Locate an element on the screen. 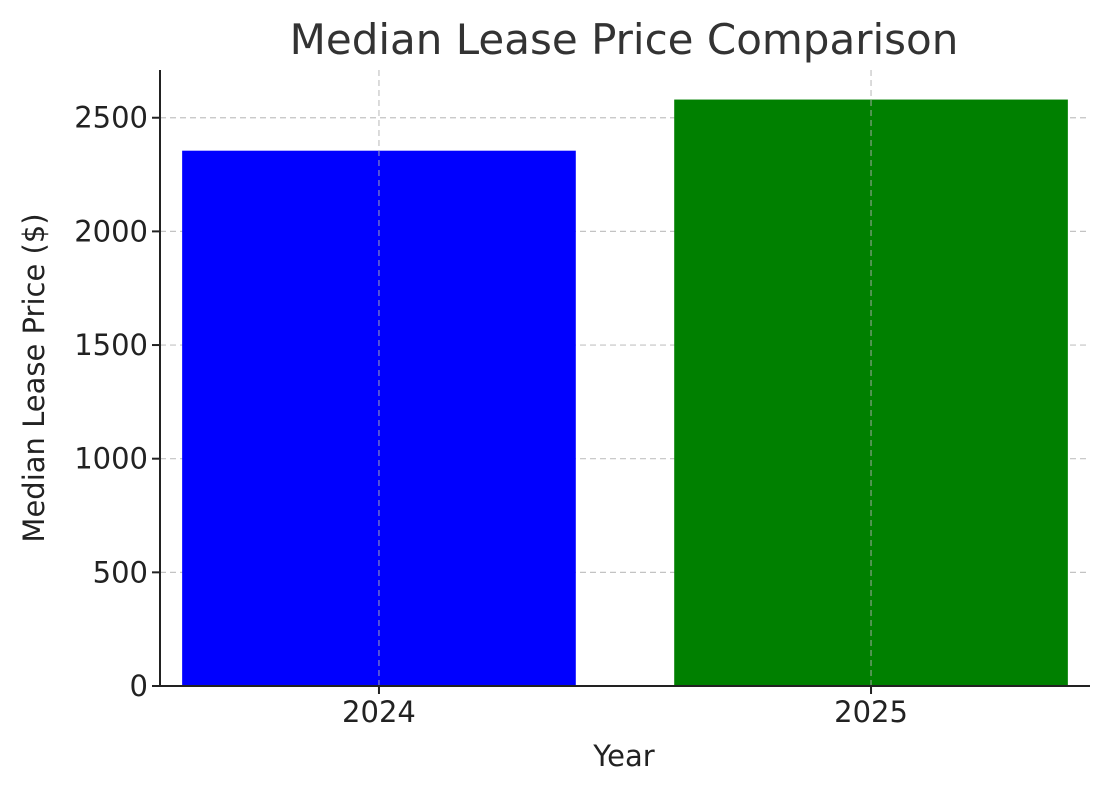 This screenshot has height=793, width=1108. x-tick-label: 2024 is located at coordinates (379, 712).